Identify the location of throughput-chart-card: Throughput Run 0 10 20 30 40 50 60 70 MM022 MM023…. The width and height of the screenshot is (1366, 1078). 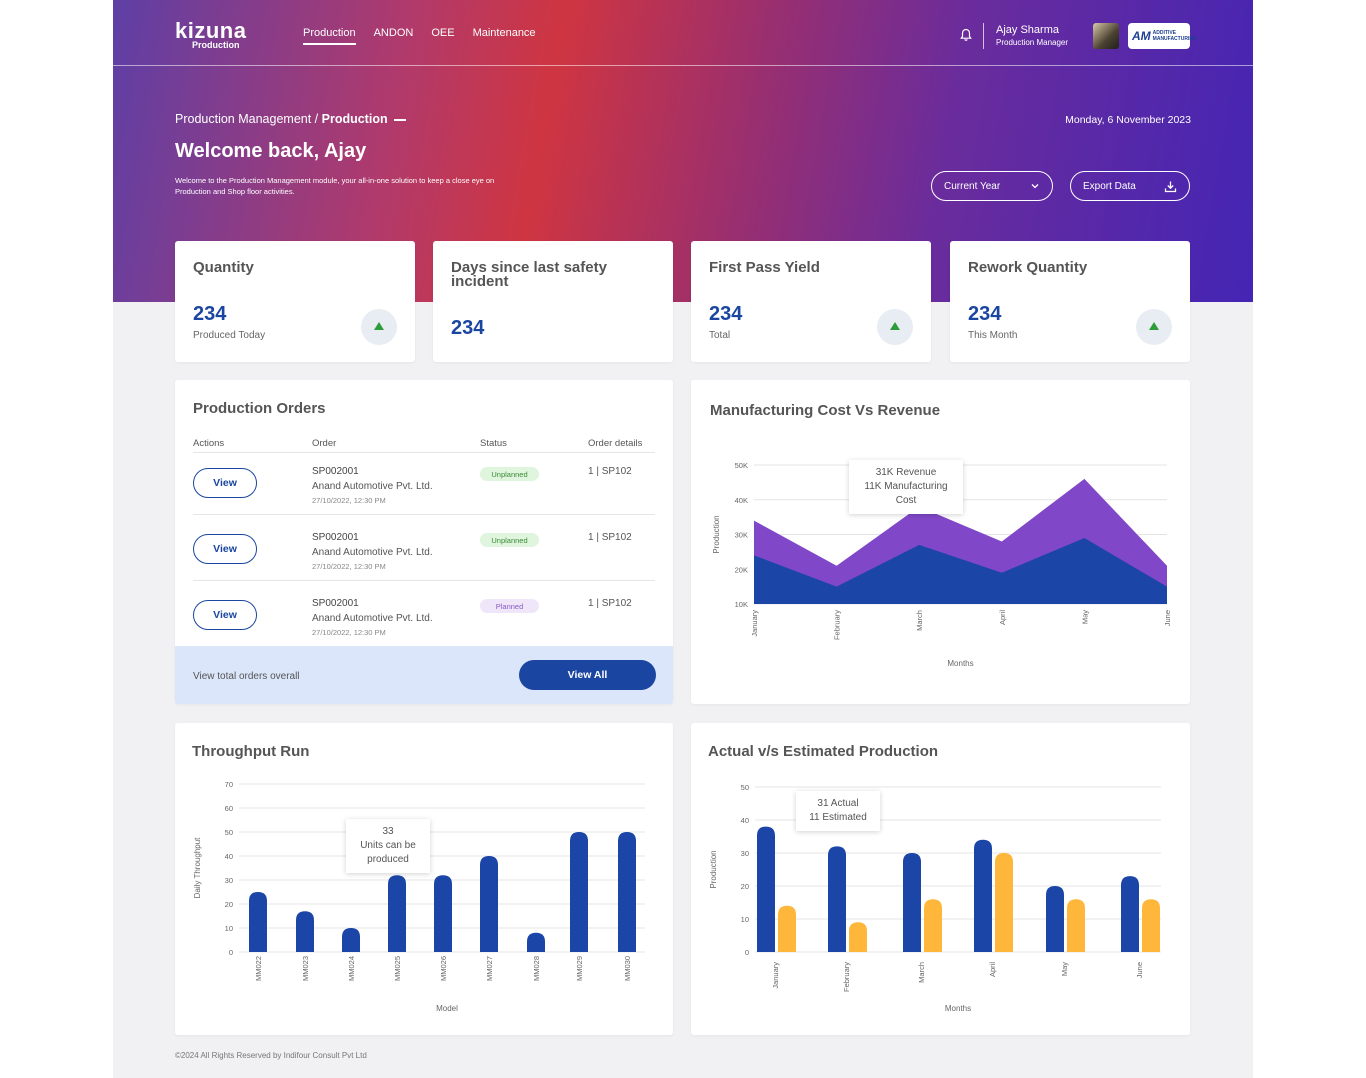
(424, 879).